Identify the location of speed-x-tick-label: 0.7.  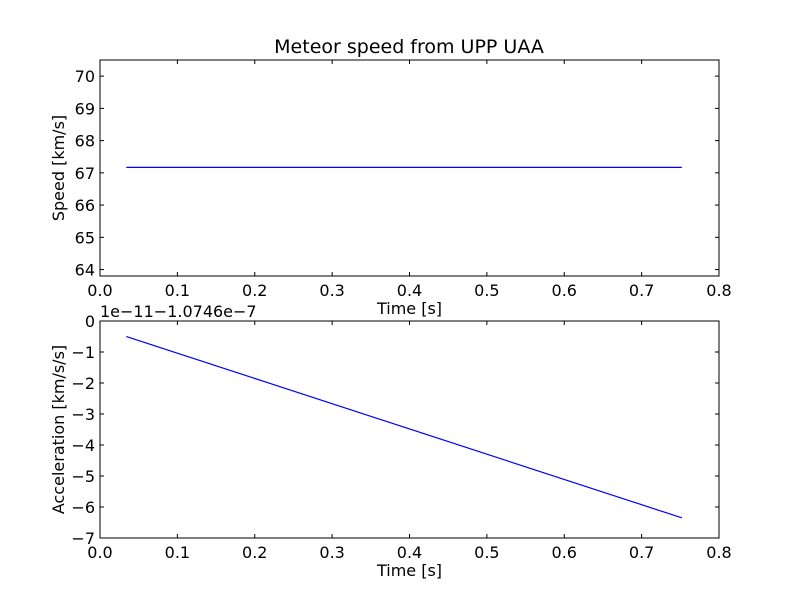
(641, 290).